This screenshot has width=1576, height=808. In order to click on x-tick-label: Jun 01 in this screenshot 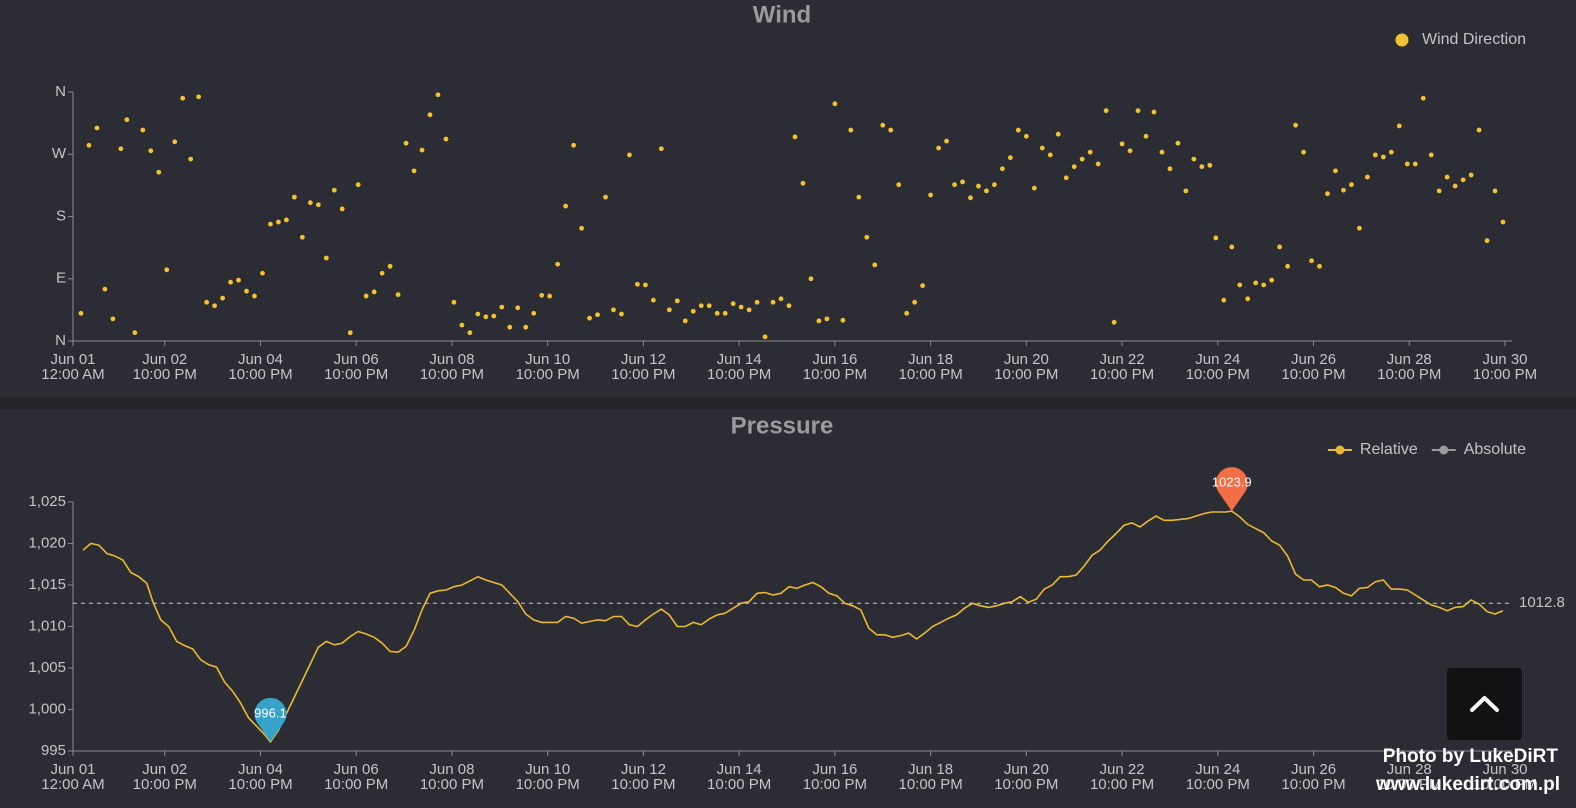, I will do `click(72, 769)`.